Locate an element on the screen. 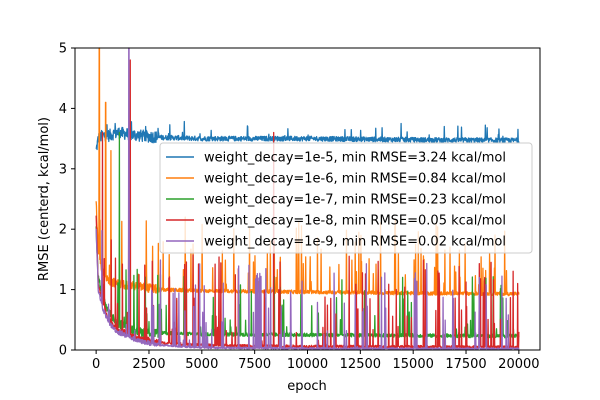 This screenshot has width=600, height=400. x-tick-label: 12500 is located at coordinates (360, 364).